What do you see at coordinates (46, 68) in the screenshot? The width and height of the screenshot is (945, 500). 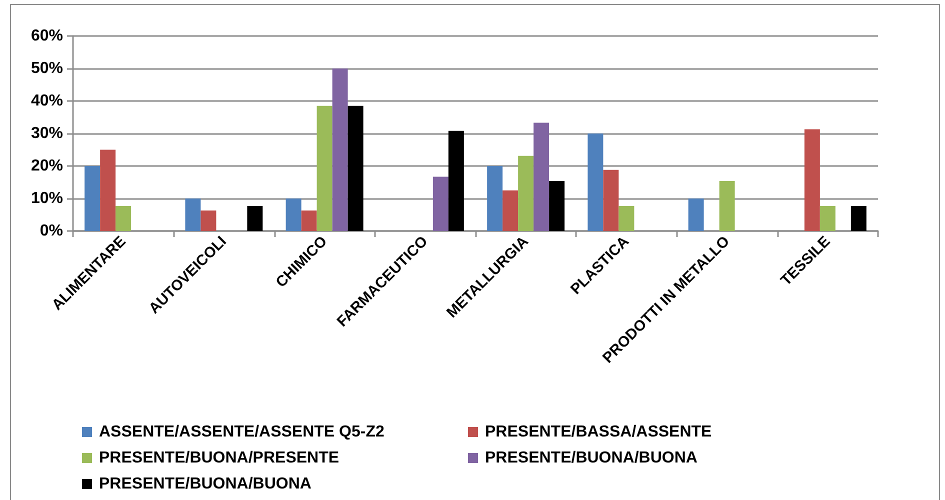 I see `y-tick-label: 50%` at bounding box center [46, 68].